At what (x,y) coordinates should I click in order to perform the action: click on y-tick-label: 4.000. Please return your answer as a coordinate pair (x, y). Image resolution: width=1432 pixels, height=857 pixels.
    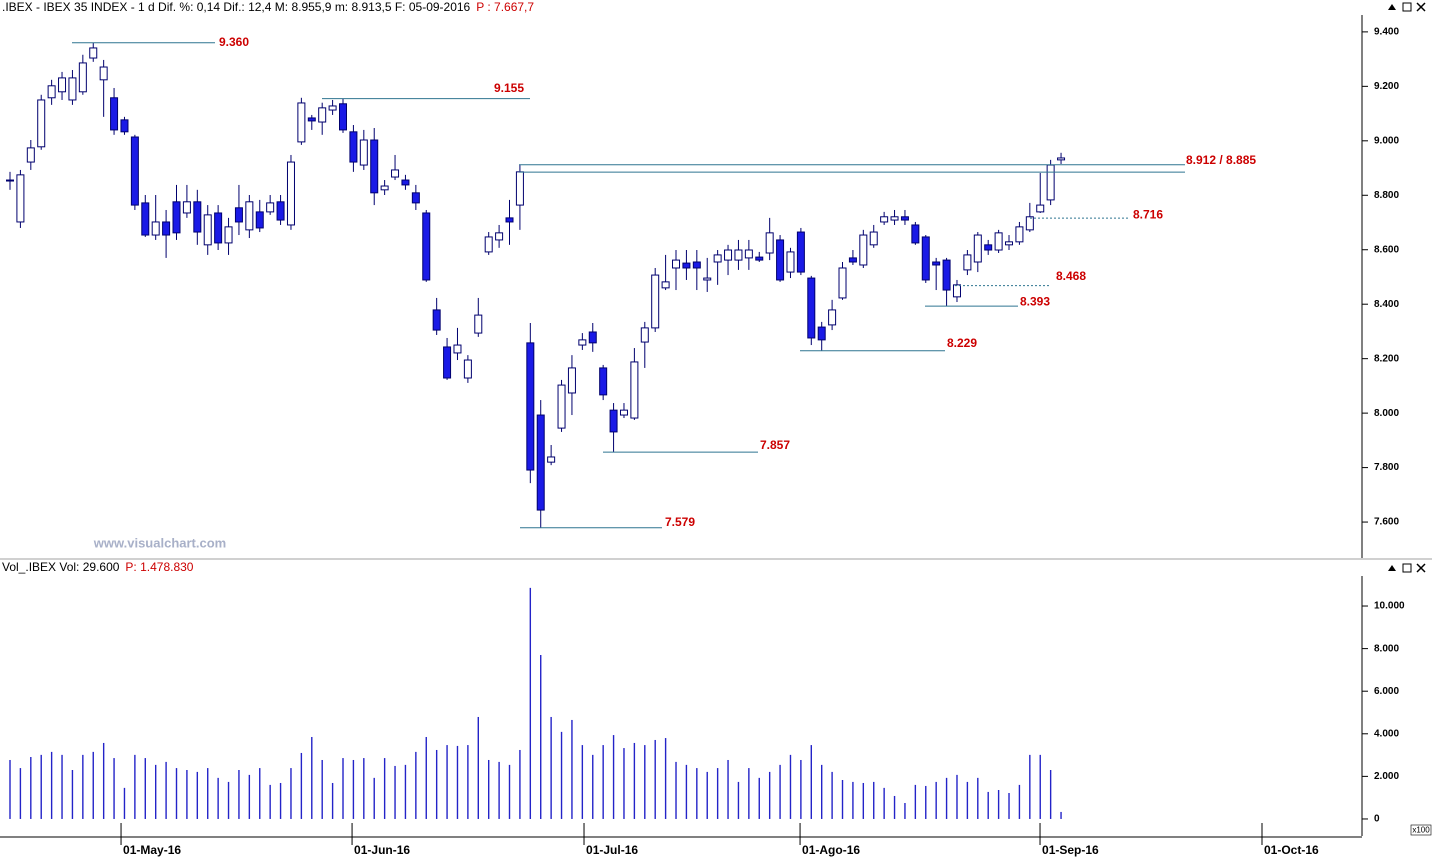
    Looking at the image, I should click on (1386, 733).